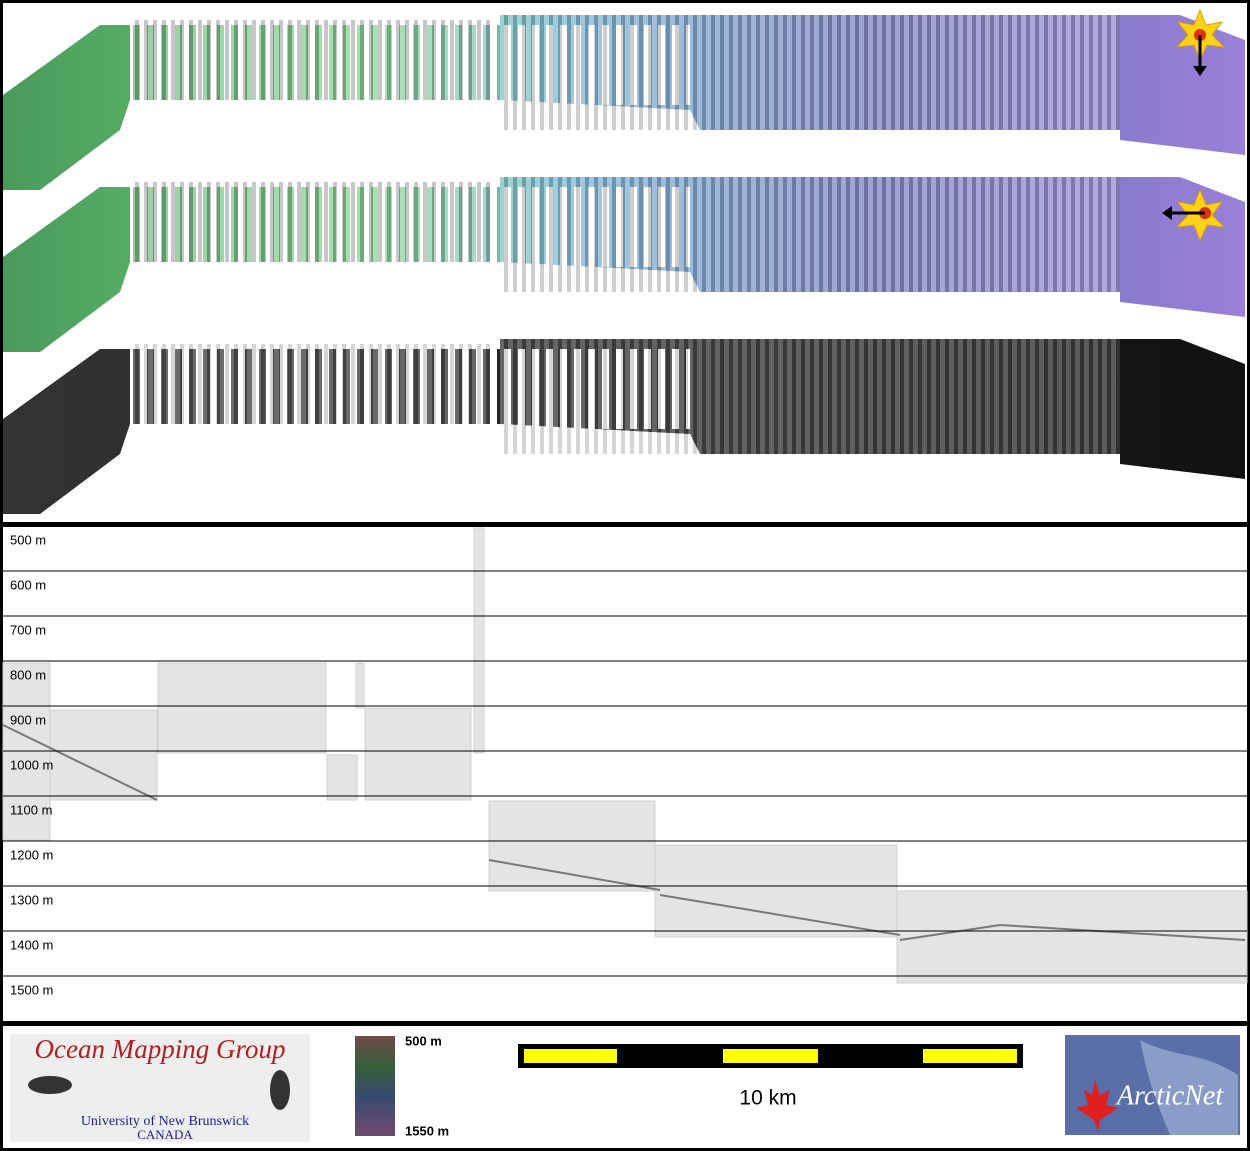  What do you see at coordinates (160, 1049) in the screenshot?
I see `logo-title: Ocean Mapping Group` at bounding box center [160, 1049].